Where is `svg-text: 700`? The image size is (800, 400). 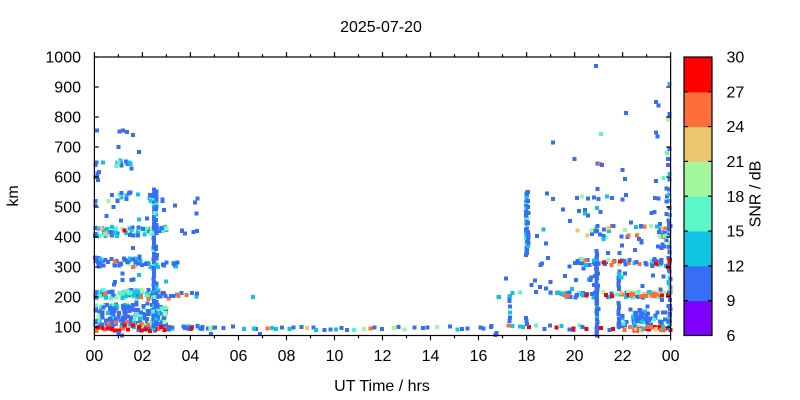 svg-text: 700 is located at coordinates (67, 148).